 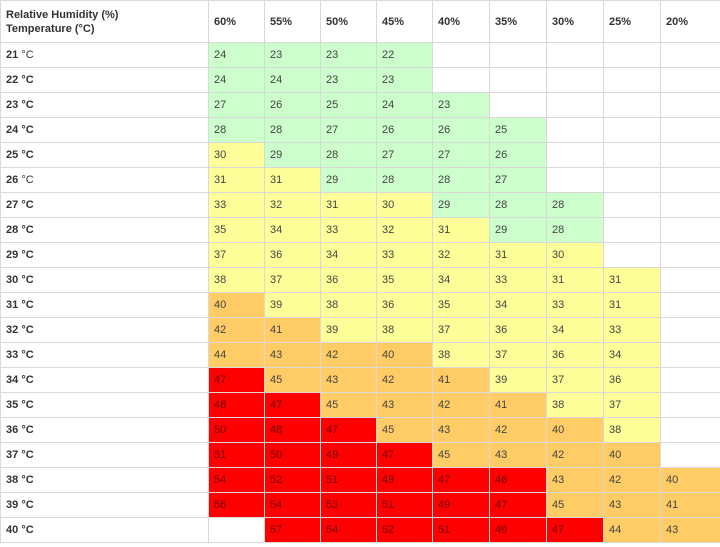 I want to click on temperature-row-header: 39 °C, so click(x=104, y=505).